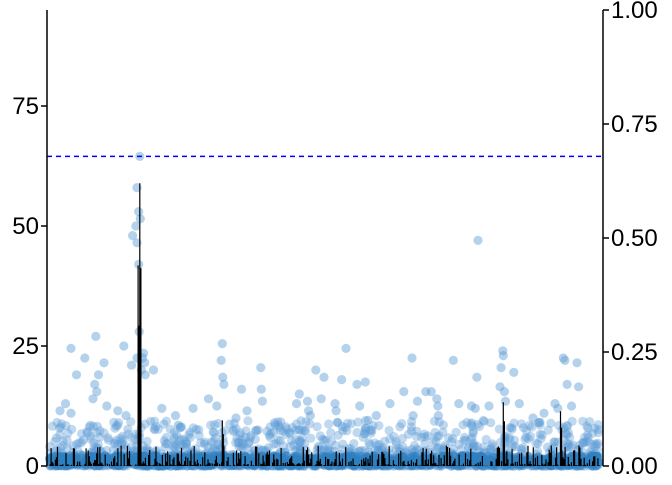 Image resolution: width=672 pixels, height=485 pixels. Describe the element at coordinates (25, 226) in the screenshot. I see `left-tick-label: 50` at that location.